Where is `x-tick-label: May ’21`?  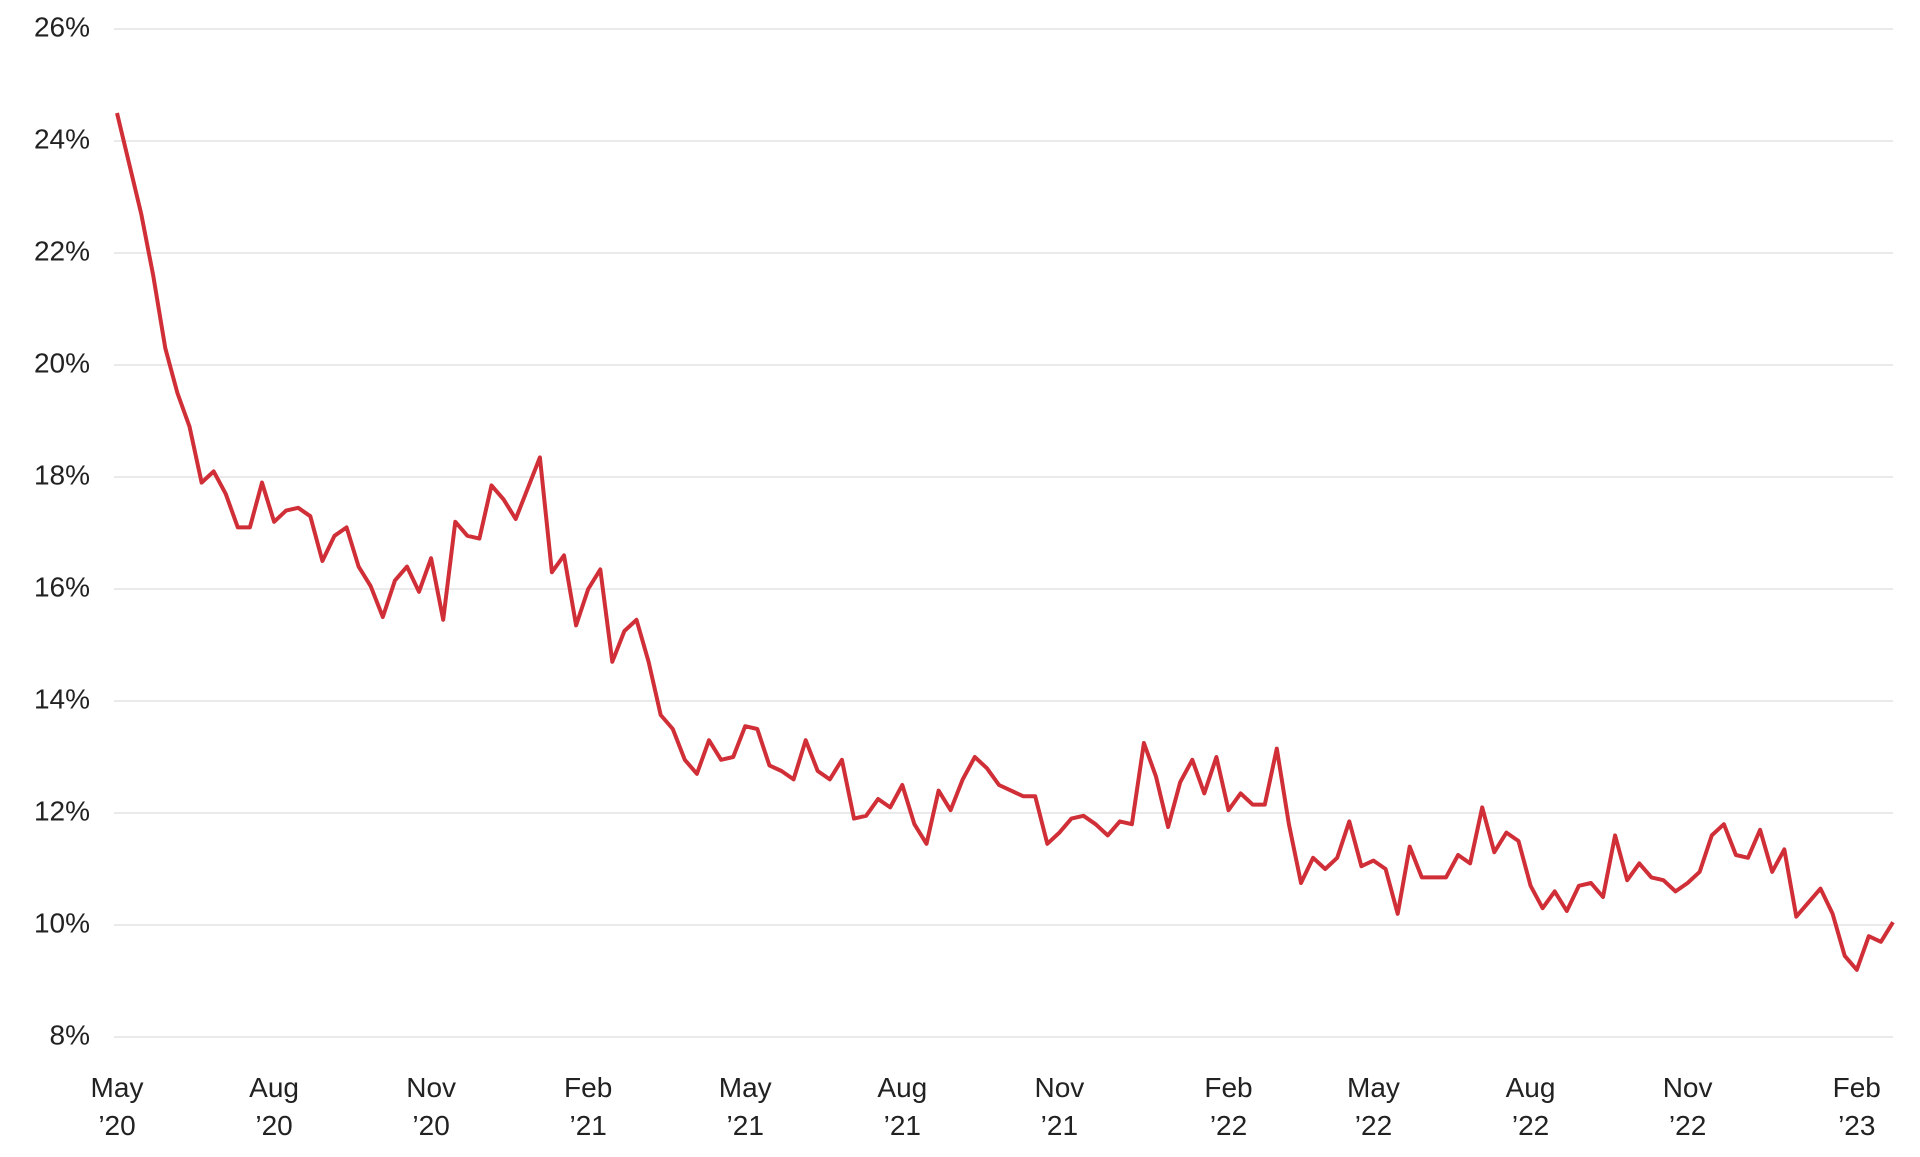 x-tick-label: May ’21 is located at coordinates (745, 1106).